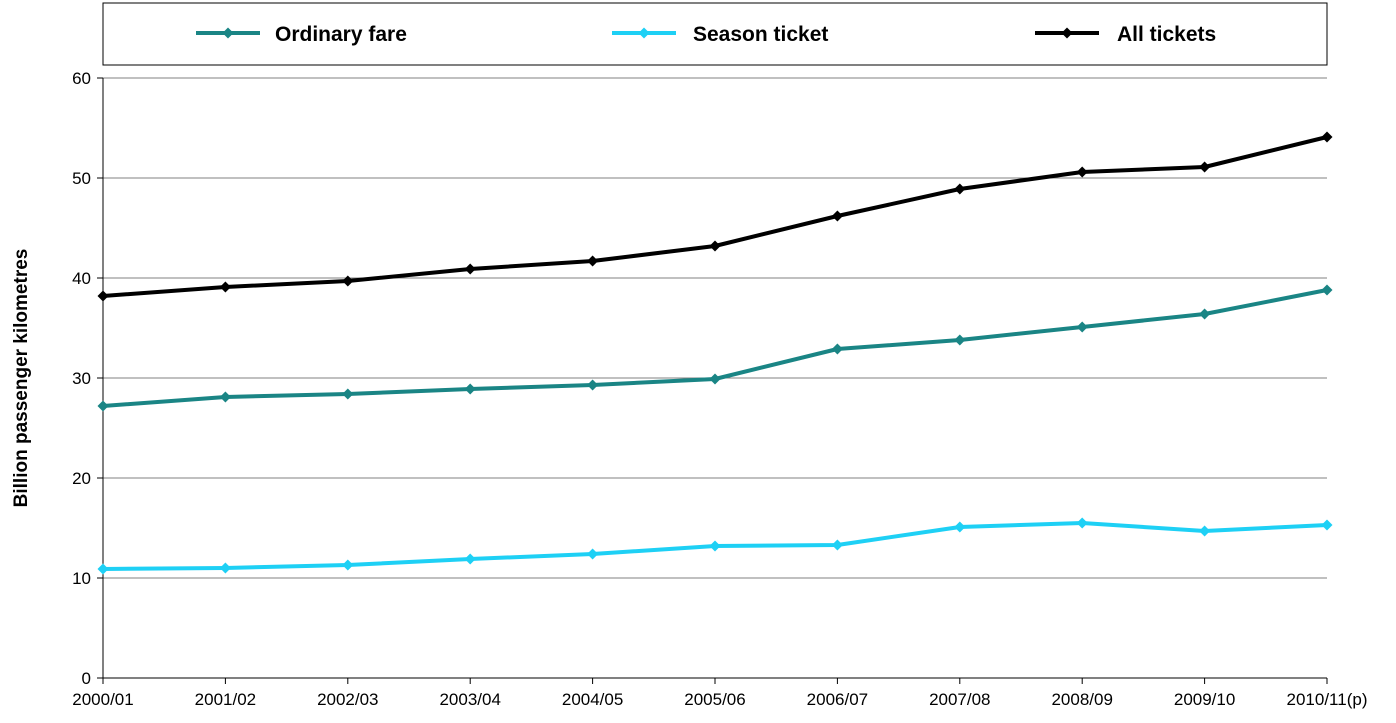 Image resolution: width=1396 pixels, height=723 pixels. Describe the element at coordinates (837, 699) in the screenshot. I see `x-tick-label: 2006/07` at that location.